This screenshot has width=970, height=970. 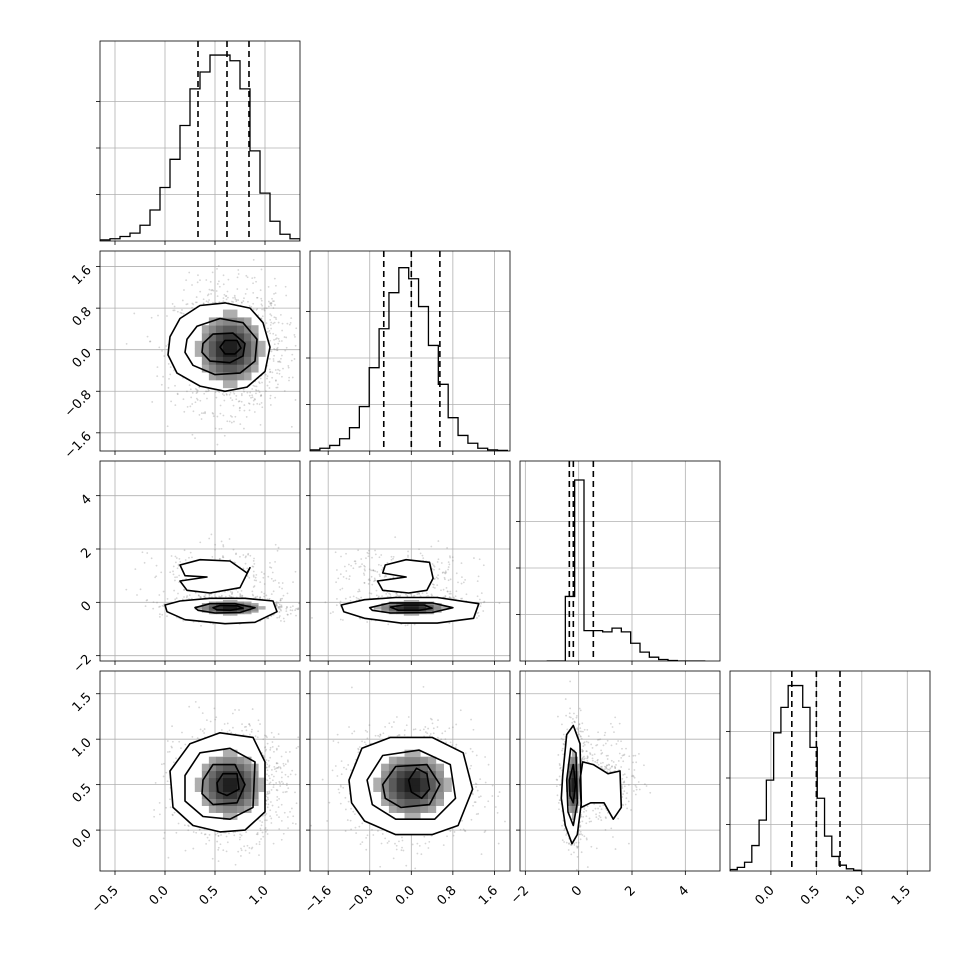 What do you see at coordinates (219, 347) in the screenshot?
I see `contour-line` at bounding box center [219, 347].